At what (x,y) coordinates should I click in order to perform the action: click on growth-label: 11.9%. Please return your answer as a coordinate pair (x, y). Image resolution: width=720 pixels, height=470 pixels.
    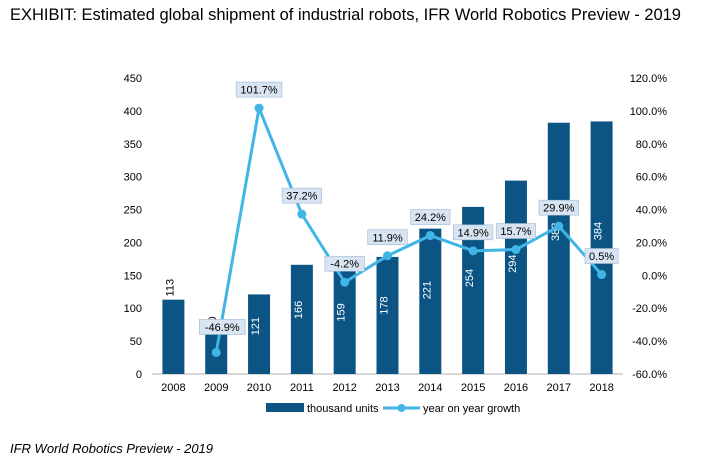
    Looking at the image, I should click on (387, 238).